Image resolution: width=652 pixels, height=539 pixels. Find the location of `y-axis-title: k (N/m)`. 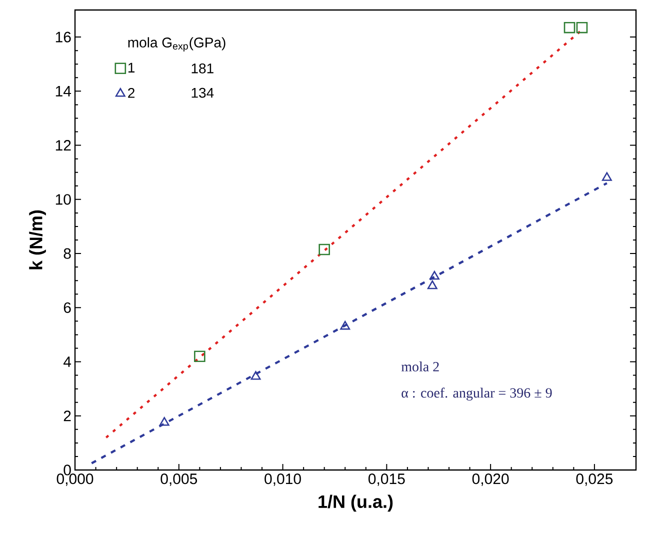

y-axis-title: k (N/m) is located at coordinates (37, 240).